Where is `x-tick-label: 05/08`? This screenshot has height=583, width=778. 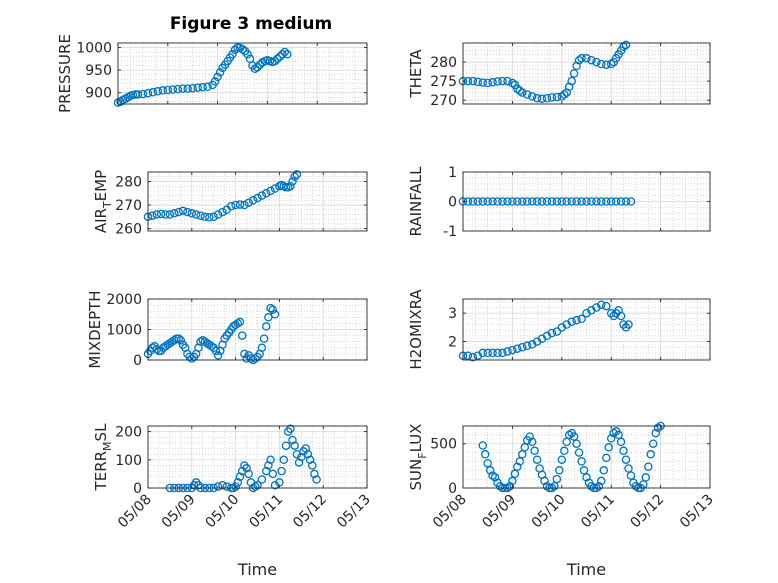
x-tick-label: 05/08 is located at coordinates (135, 512).